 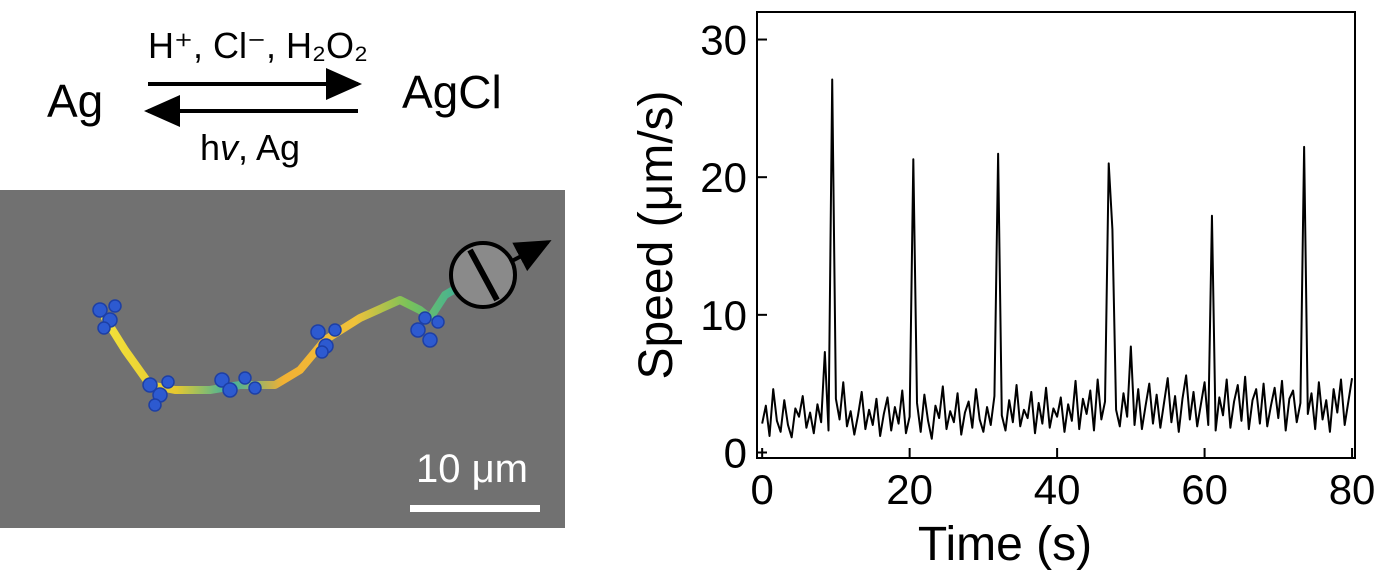 I want to click on text: , Ag, so click(x=269, y=147).